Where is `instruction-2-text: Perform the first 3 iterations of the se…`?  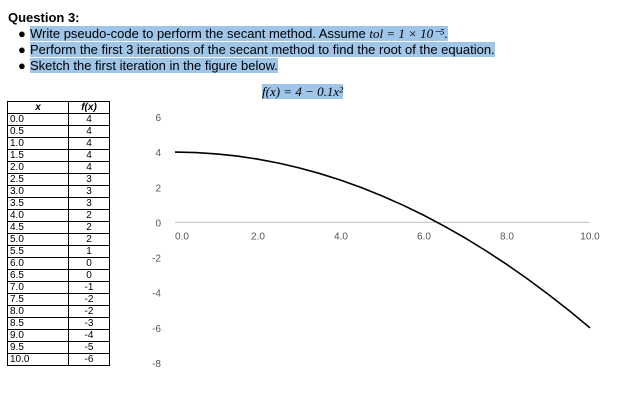
instruction-2-text: Perform the first 3 iterations of the se… is located at coordinates (262, 49).